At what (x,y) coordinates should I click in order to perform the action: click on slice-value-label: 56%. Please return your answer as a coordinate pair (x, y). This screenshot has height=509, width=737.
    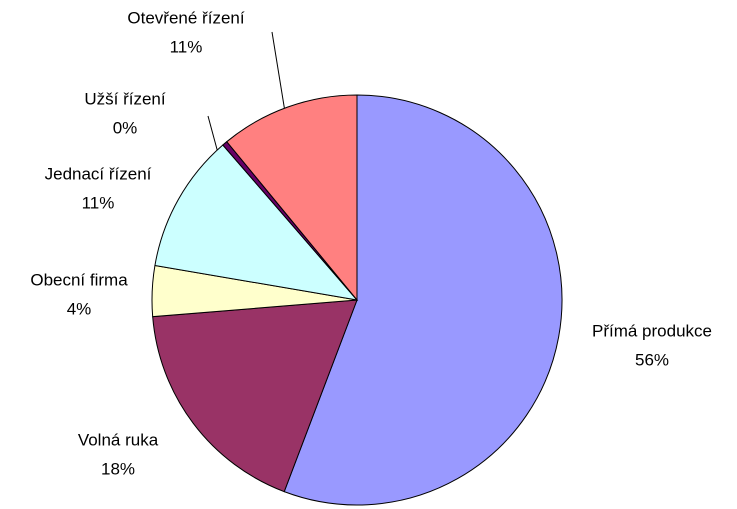
    Looking at the image, I should click on (652, 359).